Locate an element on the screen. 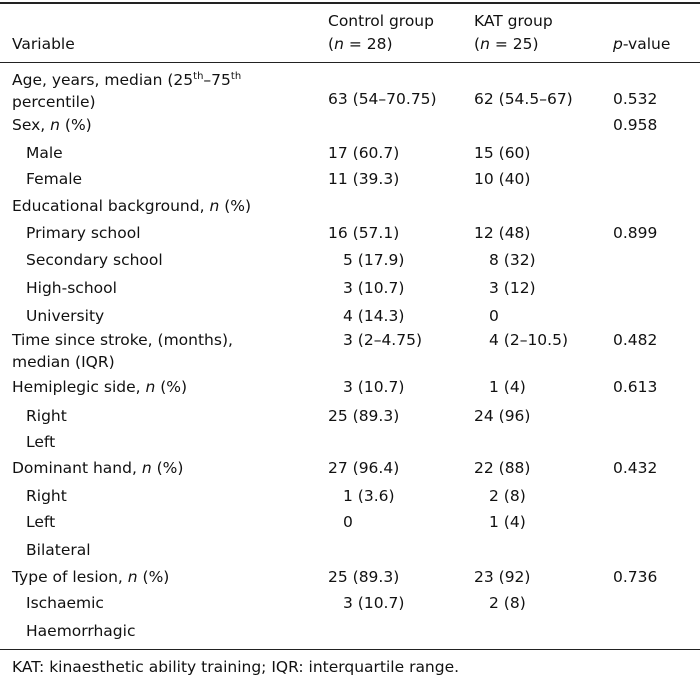 The width and height of the screenshot is (700, 692). header-rule is located at coordinates (350, 62).